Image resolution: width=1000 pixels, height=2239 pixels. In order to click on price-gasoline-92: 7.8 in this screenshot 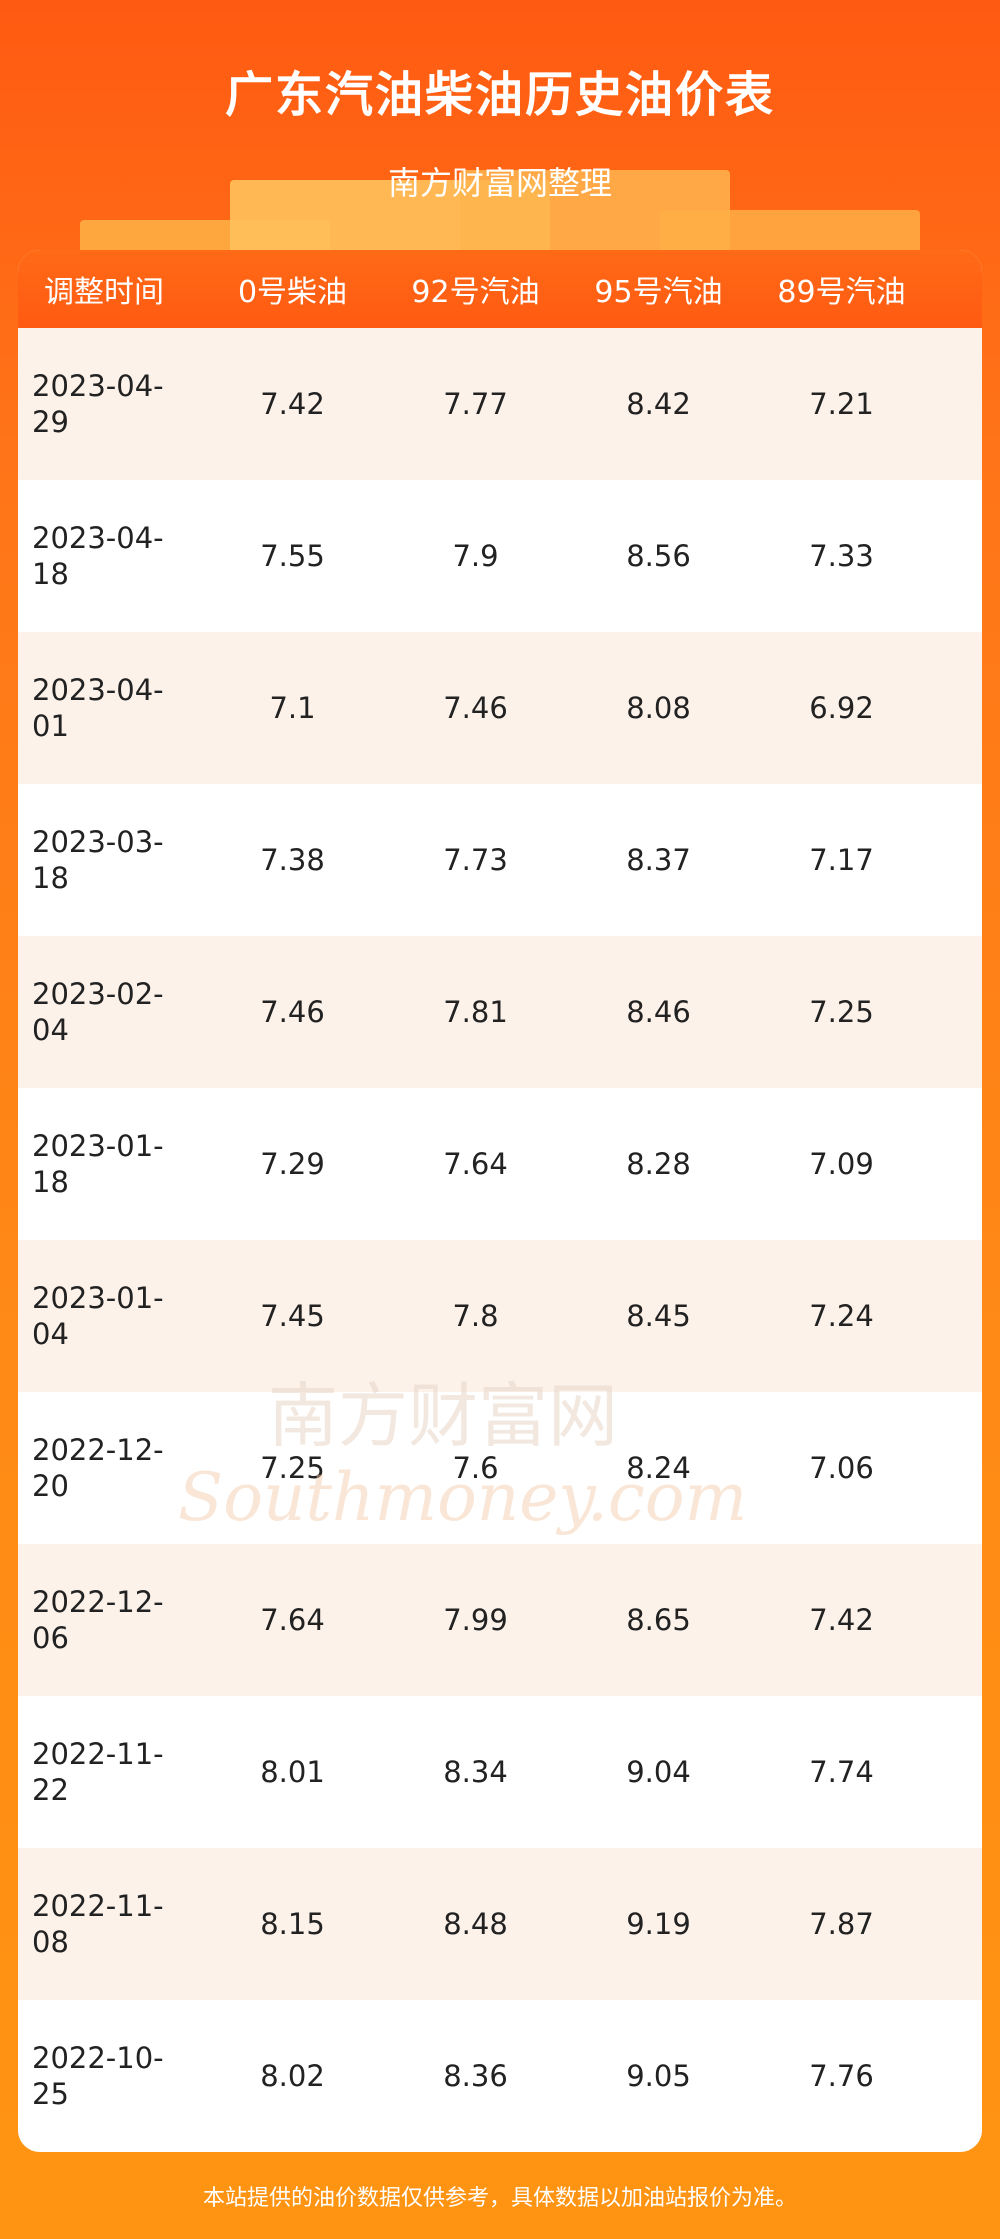, I will do `click(475, 1316)`.